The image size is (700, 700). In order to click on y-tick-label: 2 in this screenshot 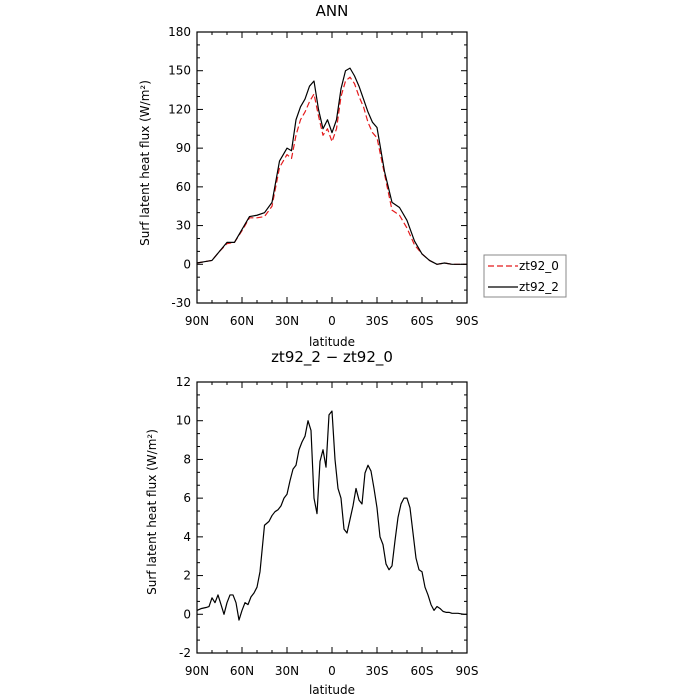, I will do `click(187, 576)`.